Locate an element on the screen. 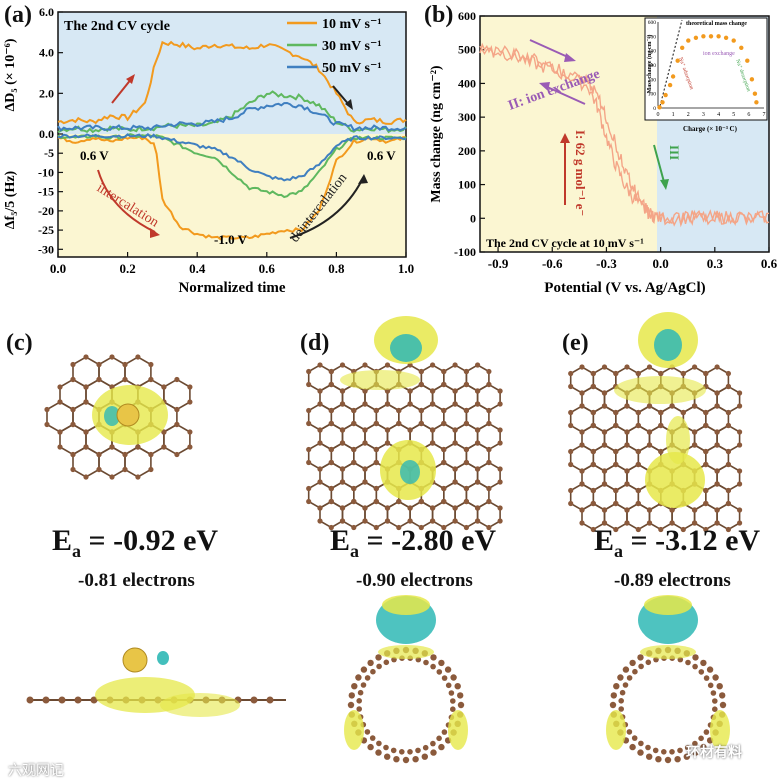  structure-c-topview is located at coordinates (118, 417).